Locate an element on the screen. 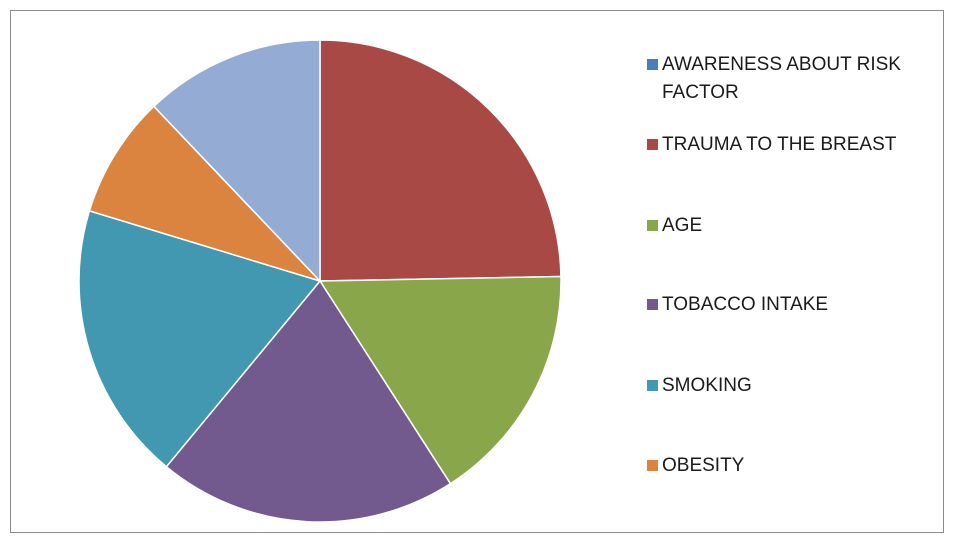 The width and height of the screenshot is (956, 543). legend-item: TOBACCO INTAKE is located at coordinates (797, 305).